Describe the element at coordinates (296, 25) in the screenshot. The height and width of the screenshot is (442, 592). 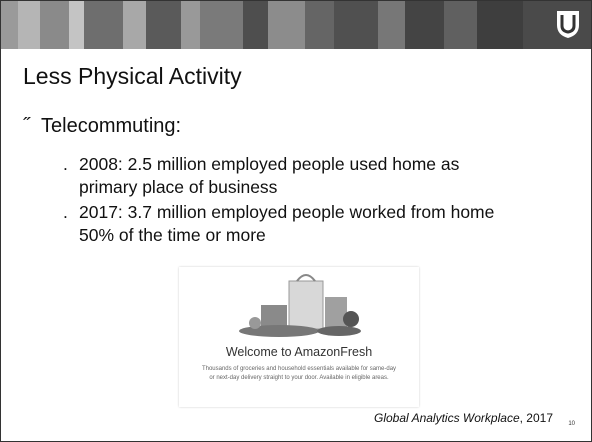
I see `header-band` at that location.